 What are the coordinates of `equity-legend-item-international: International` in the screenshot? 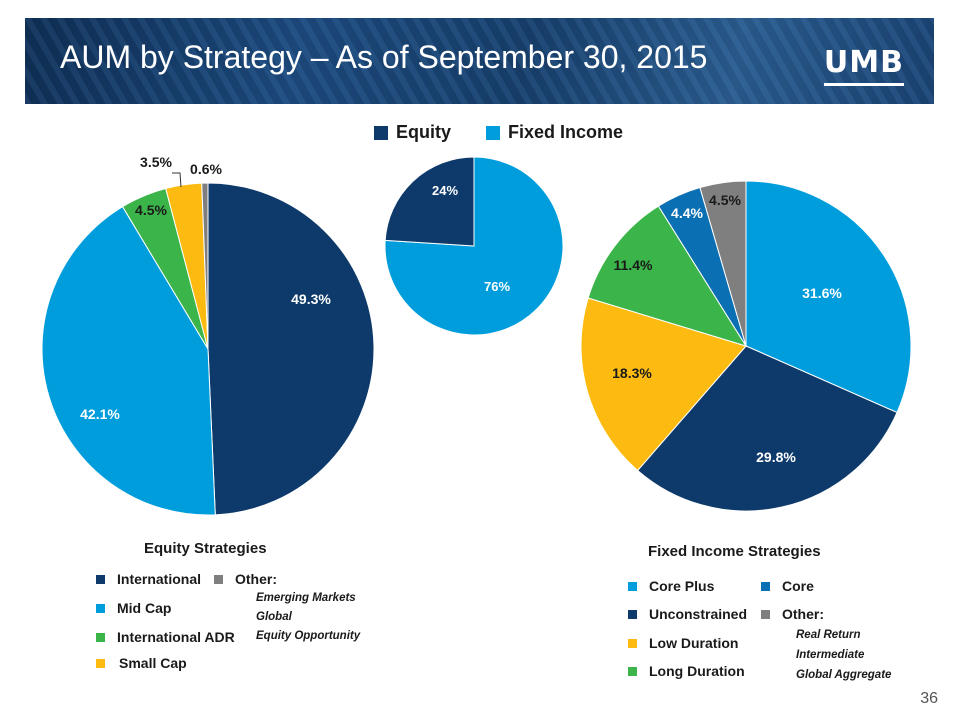 It's located at (148, 579).